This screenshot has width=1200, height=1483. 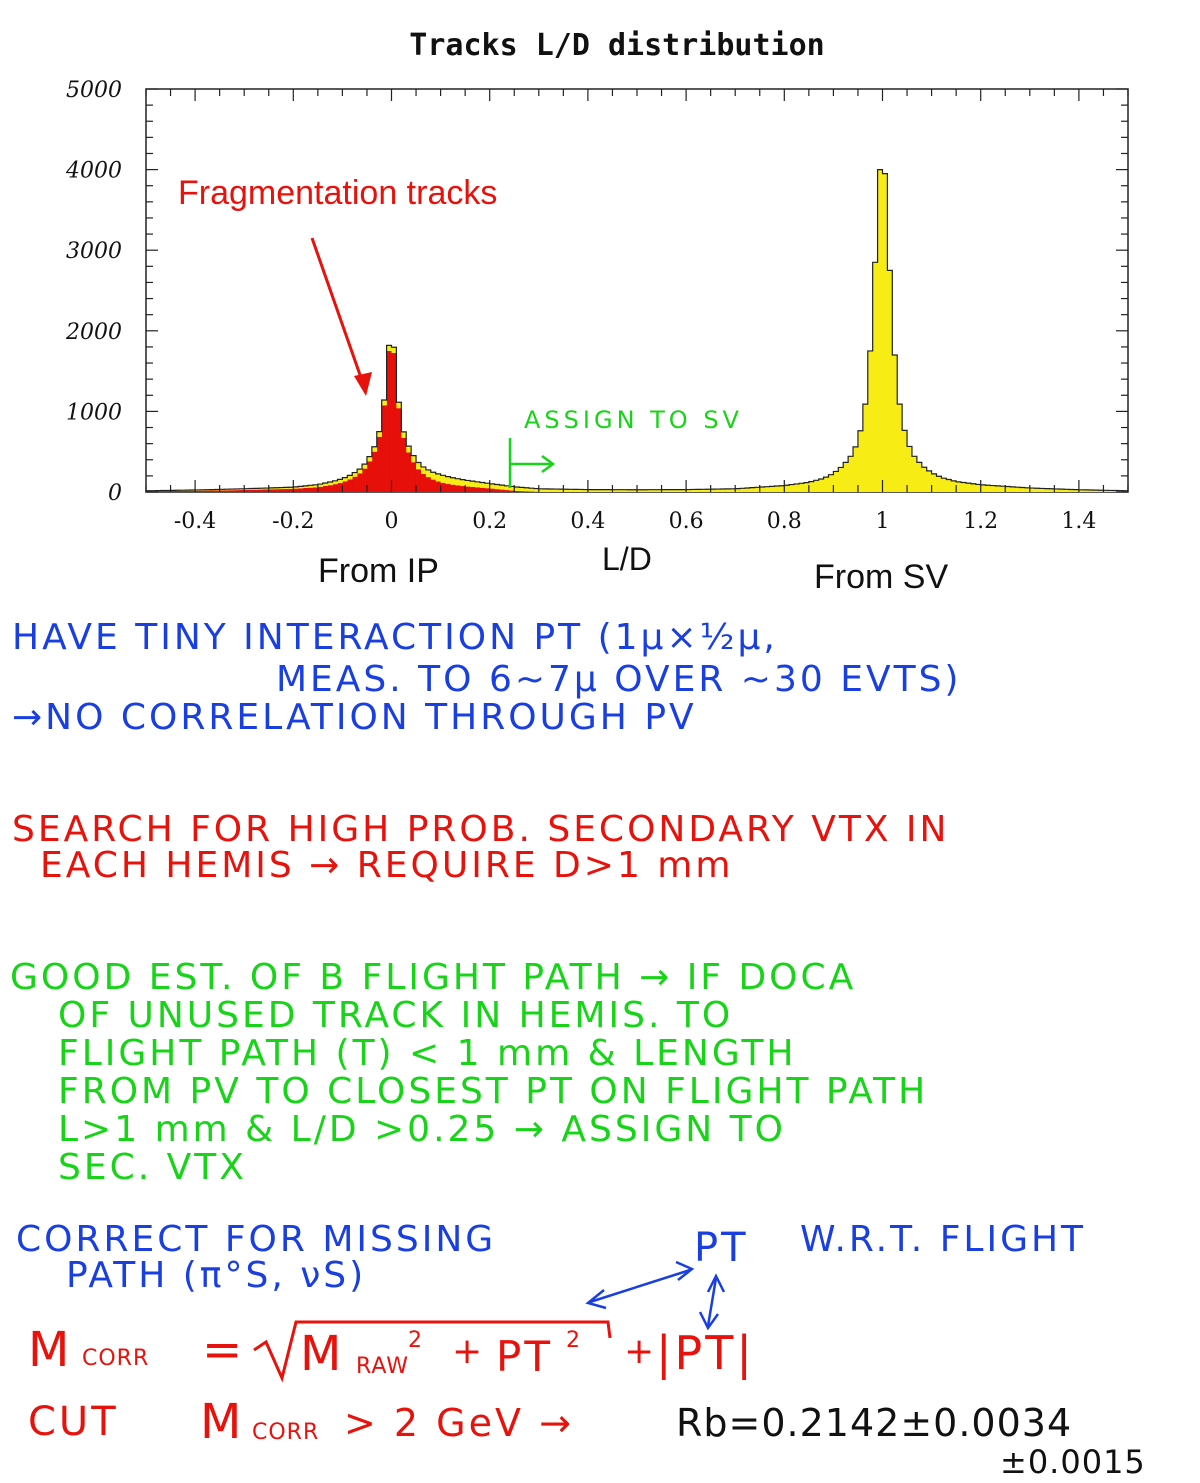 What do you see at coordinates (881, 577) in the screenshot?
I see `label-from-sv: From SV` at bounding box center [881, 577].